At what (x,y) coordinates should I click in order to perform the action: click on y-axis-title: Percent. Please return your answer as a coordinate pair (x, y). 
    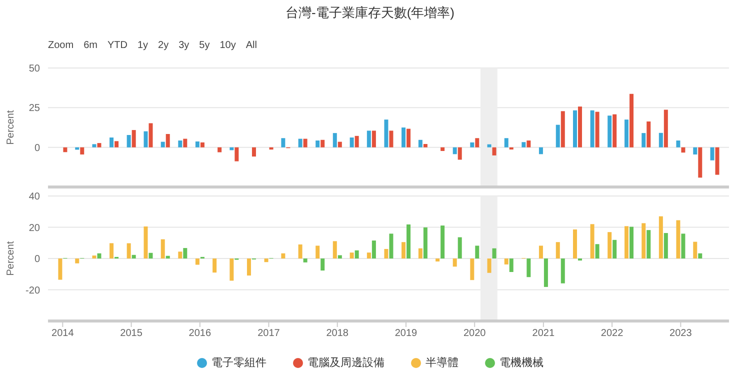
    Looking at the image, I should click on (11, 258).